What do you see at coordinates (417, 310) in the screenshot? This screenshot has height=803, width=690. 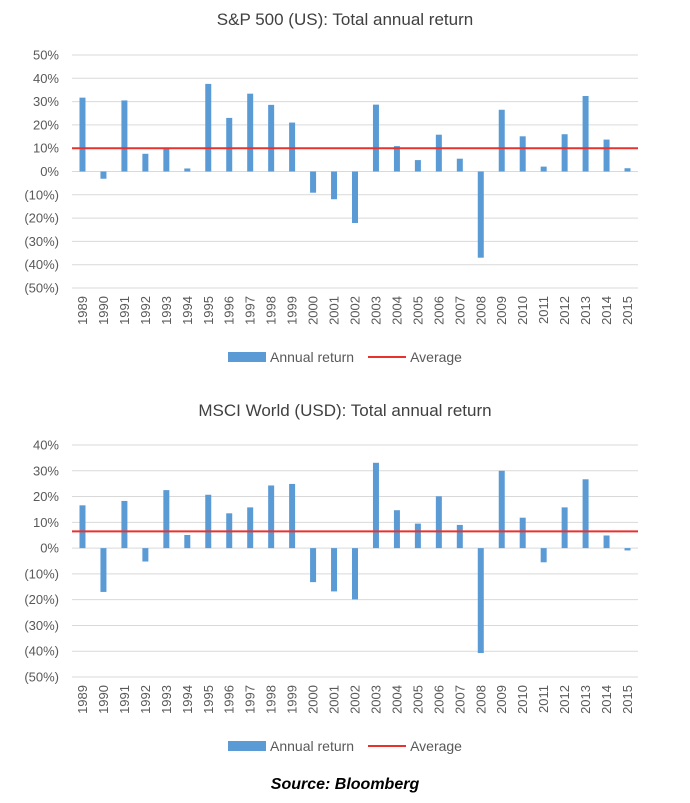 I see `x-tick-label: 2005` at bounding box center [417, 310].